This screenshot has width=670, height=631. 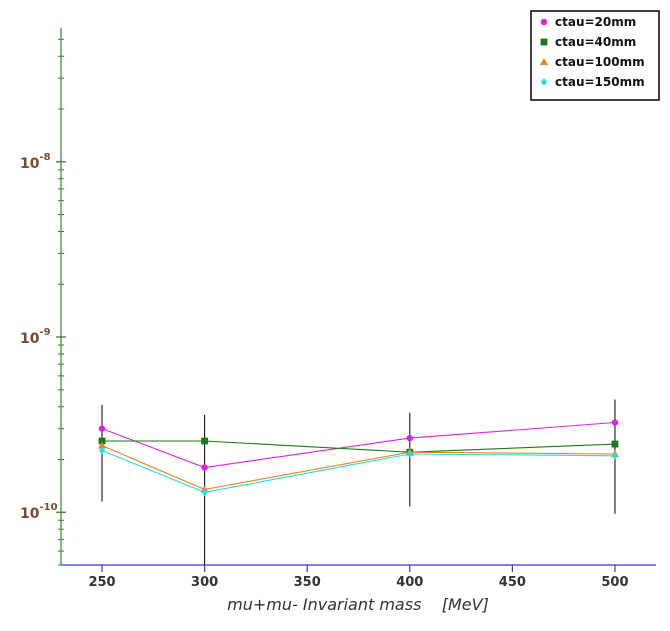 I want to click on x-tick-label: 300, so click(x=204, y=582).